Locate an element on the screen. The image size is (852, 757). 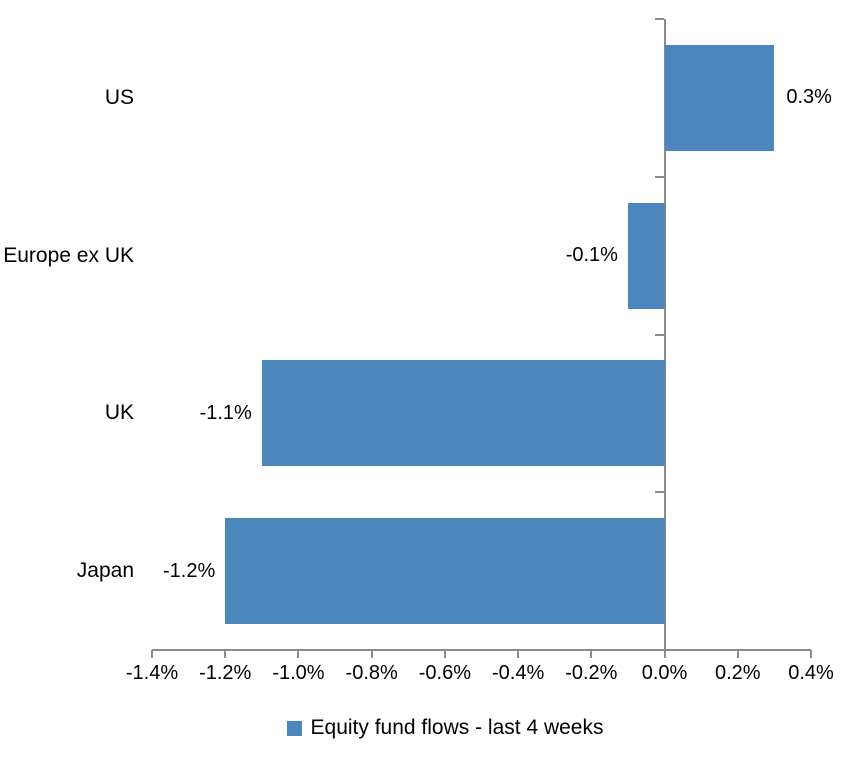
x-axis-line is located at coordinates (481, 650).